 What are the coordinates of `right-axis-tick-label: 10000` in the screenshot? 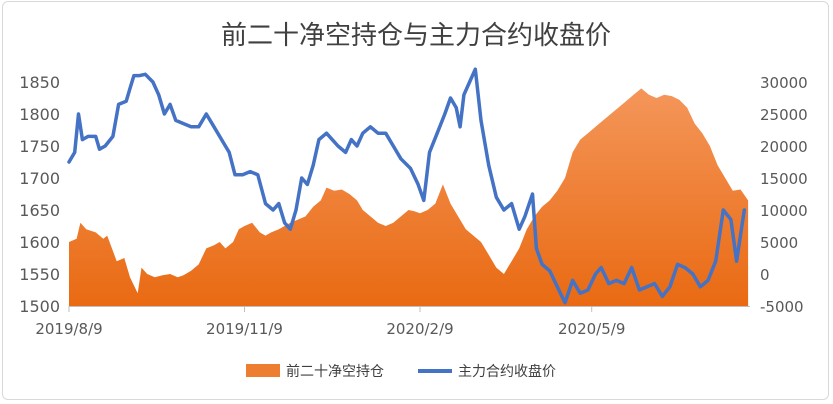 It's located at (784, 211).